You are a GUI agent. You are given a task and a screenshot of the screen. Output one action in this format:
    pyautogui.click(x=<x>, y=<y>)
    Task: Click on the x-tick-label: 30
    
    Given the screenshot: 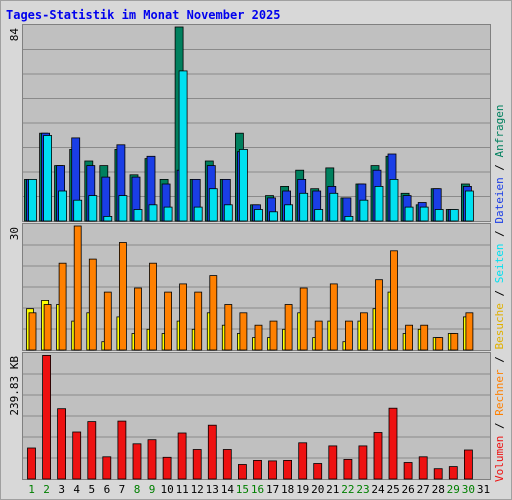 What is the action you would take?
    pyautogui.click(x=468, y=489)
    